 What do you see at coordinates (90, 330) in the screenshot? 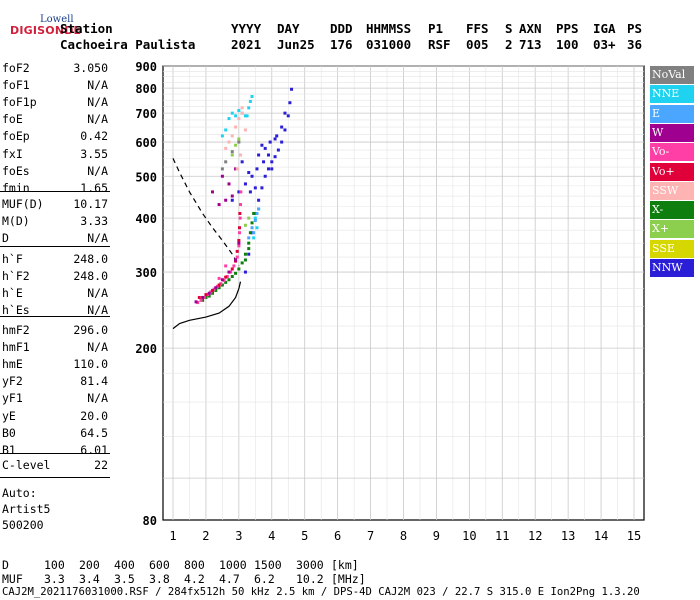
I see `param-value: 296.0` at bounding box center [90, 330].